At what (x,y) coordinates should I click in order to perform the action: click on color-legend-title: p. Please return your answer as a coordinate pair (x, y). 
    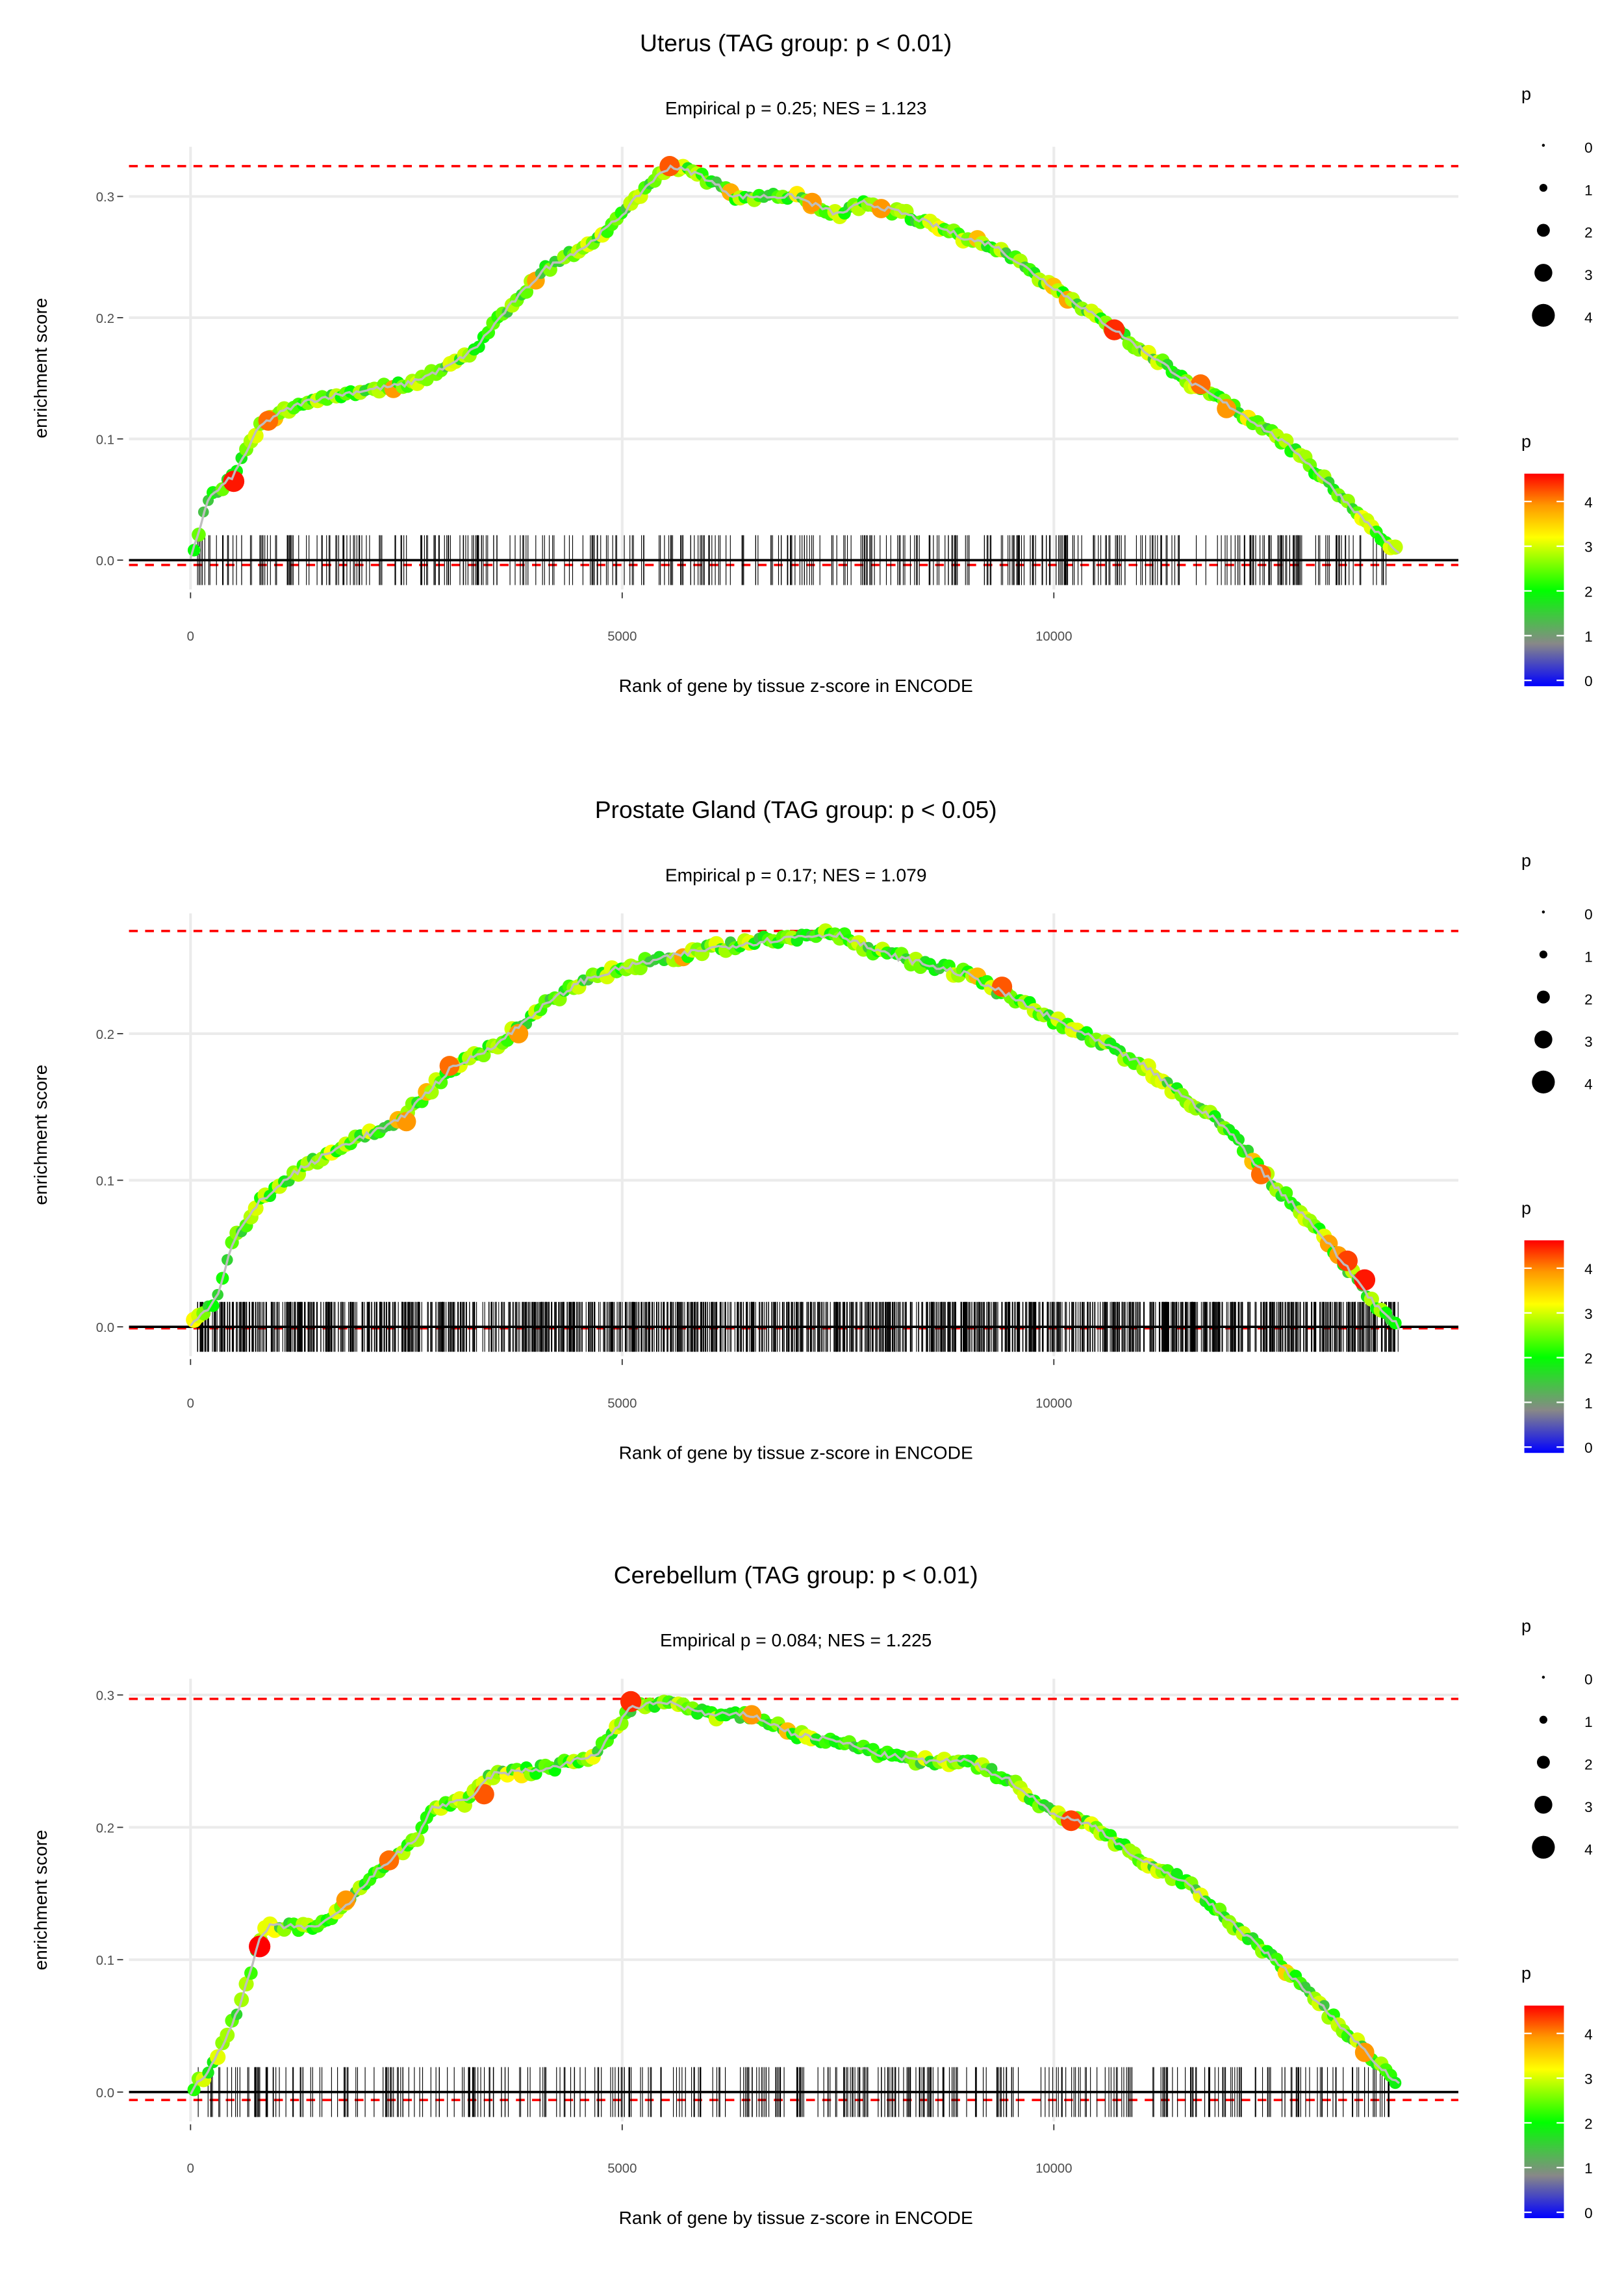
    Looking at the image, I should click on (1526, 1973).